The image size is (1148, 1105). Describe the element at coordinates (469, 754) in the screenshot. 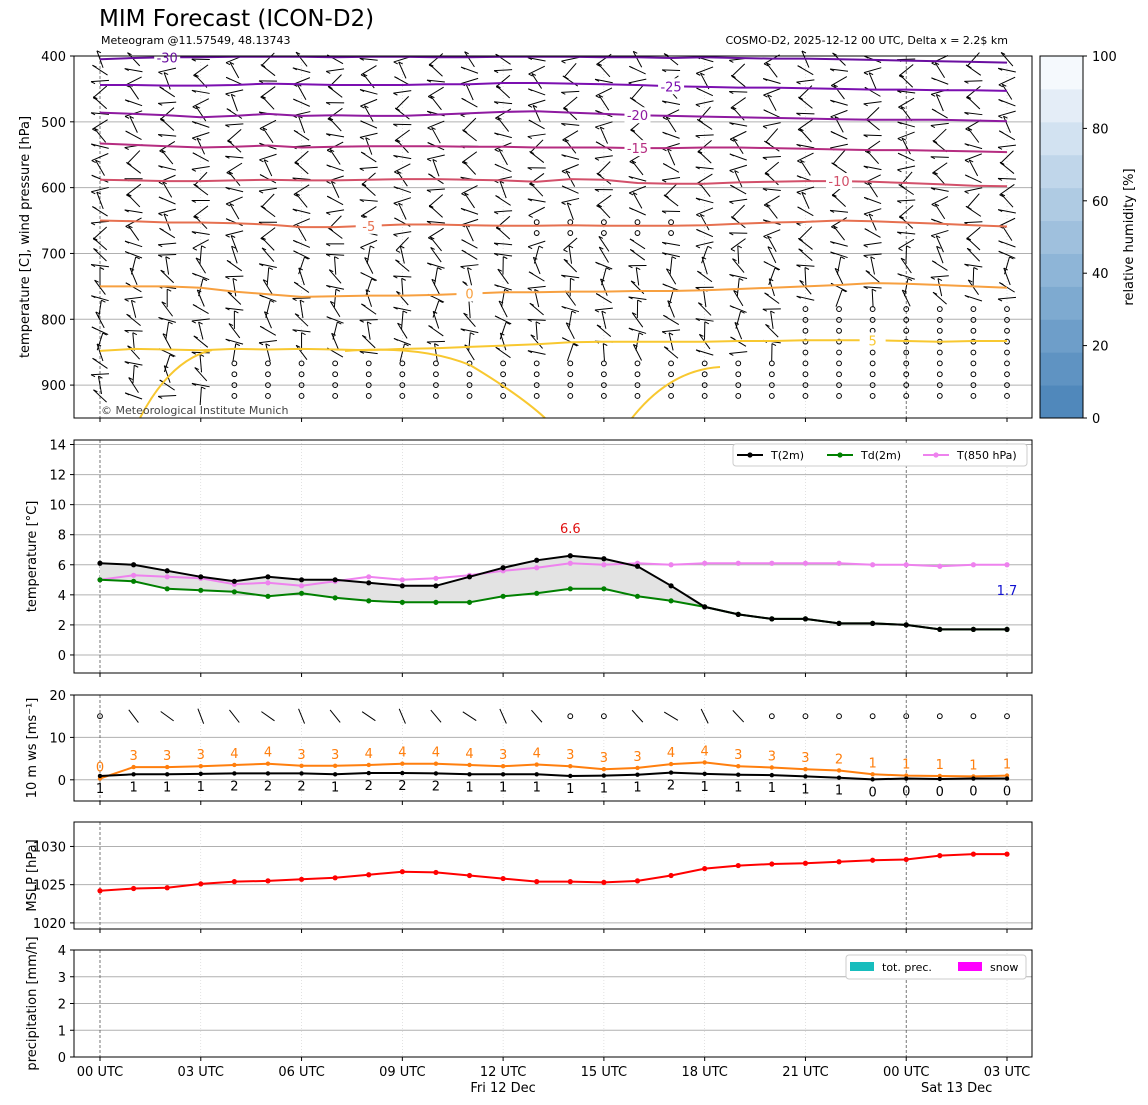

I see `gust-value-label: 4` at that location.